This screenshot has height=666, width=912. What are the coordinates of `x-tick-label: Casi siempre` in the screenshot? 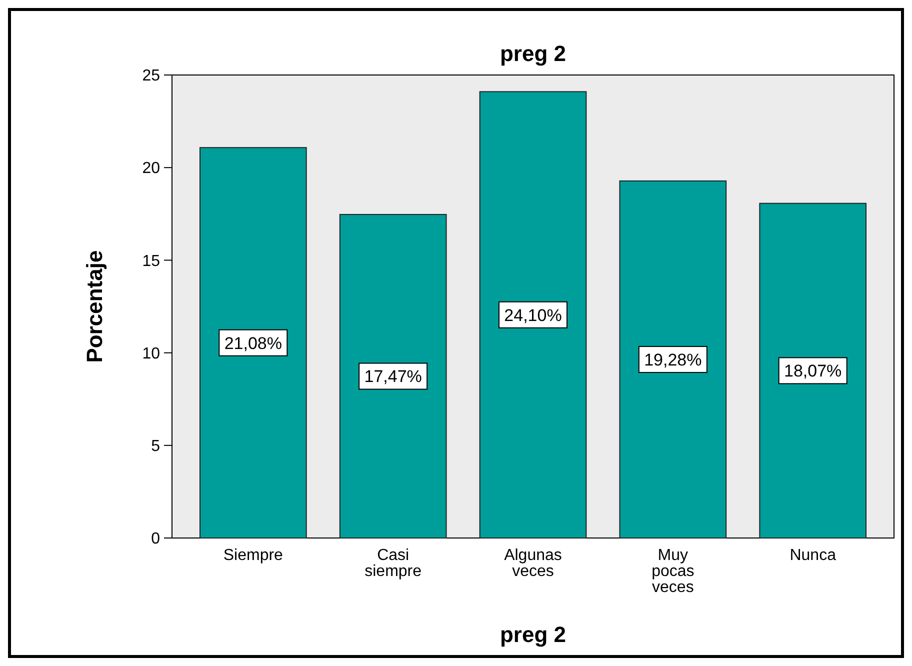 It's located at (393, 563).